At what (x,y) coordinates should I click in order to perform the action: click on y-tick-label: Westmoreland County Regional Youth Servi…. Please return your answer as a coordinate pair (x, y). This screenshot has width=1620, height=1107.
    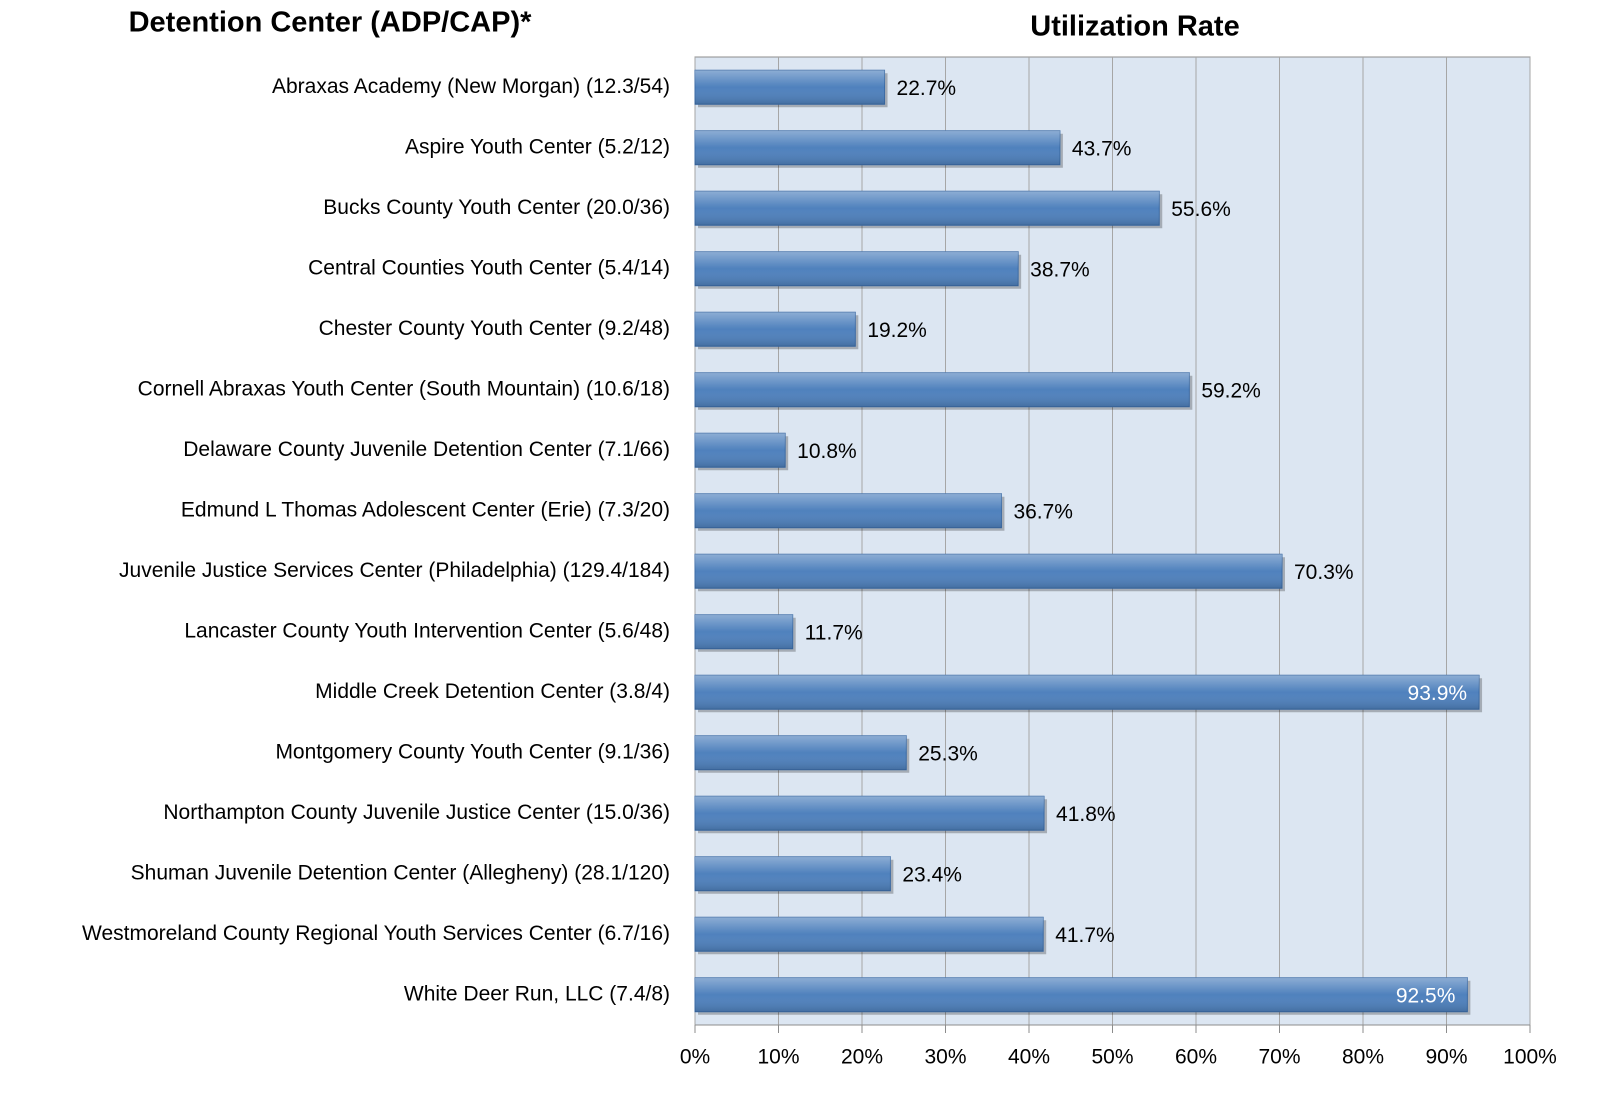
    Looking at the image, I should click on (376, 933).